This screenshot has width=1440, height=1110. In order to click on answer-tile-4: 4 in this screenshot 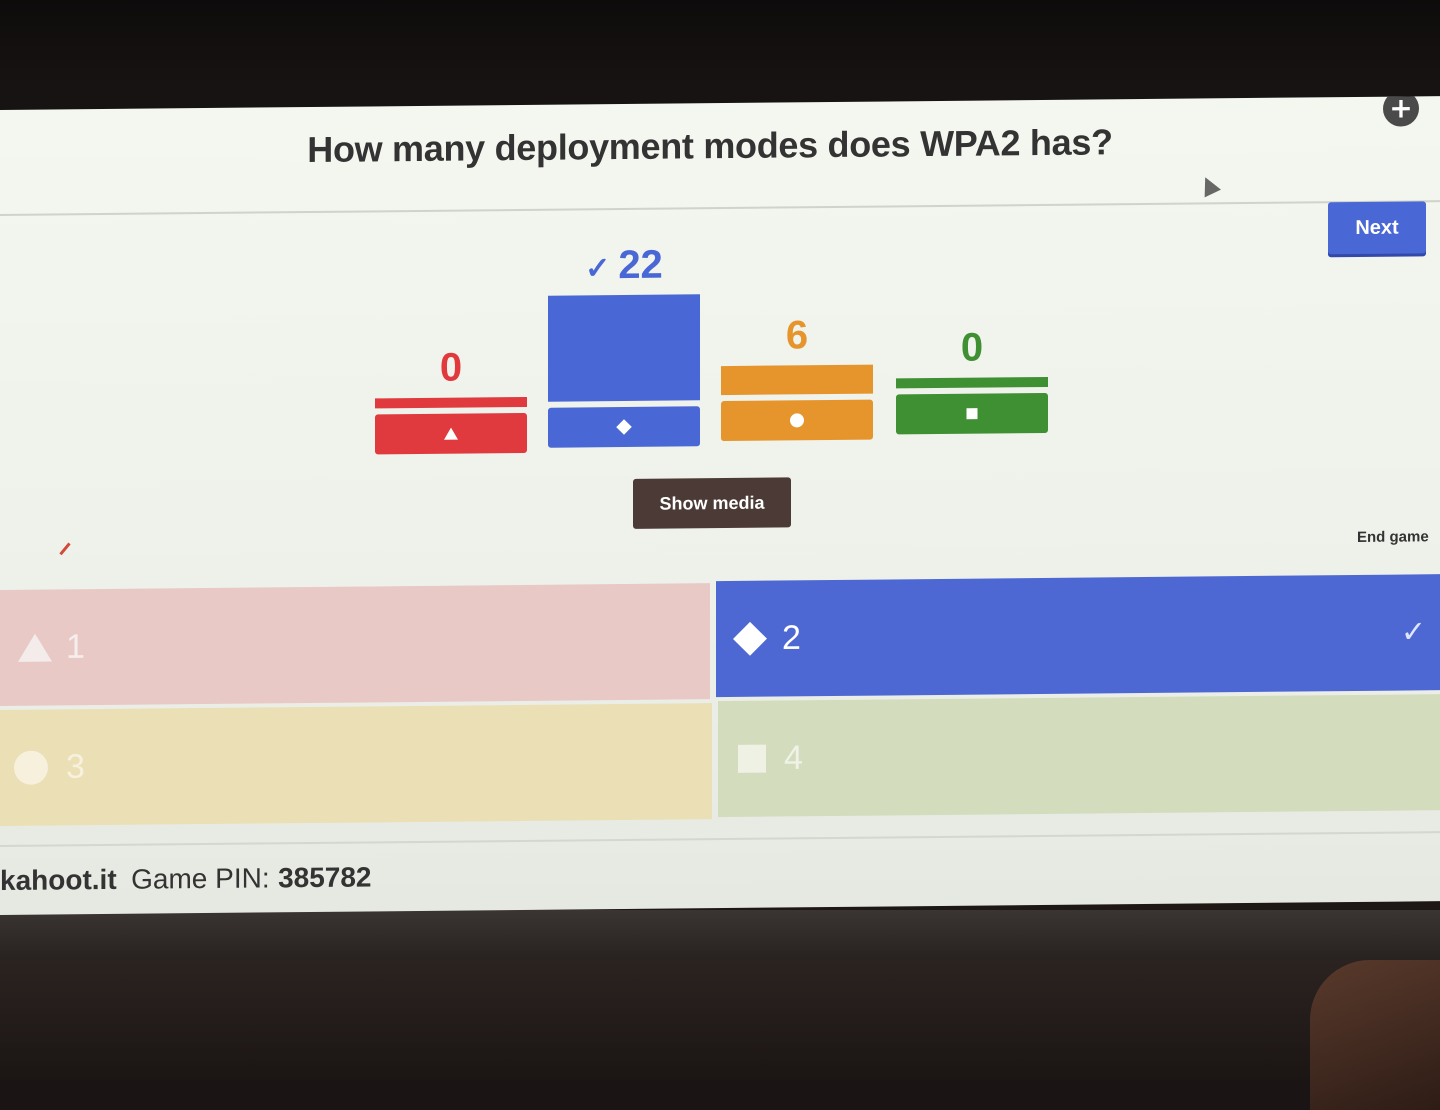, I will do `click(1079, 755)`.